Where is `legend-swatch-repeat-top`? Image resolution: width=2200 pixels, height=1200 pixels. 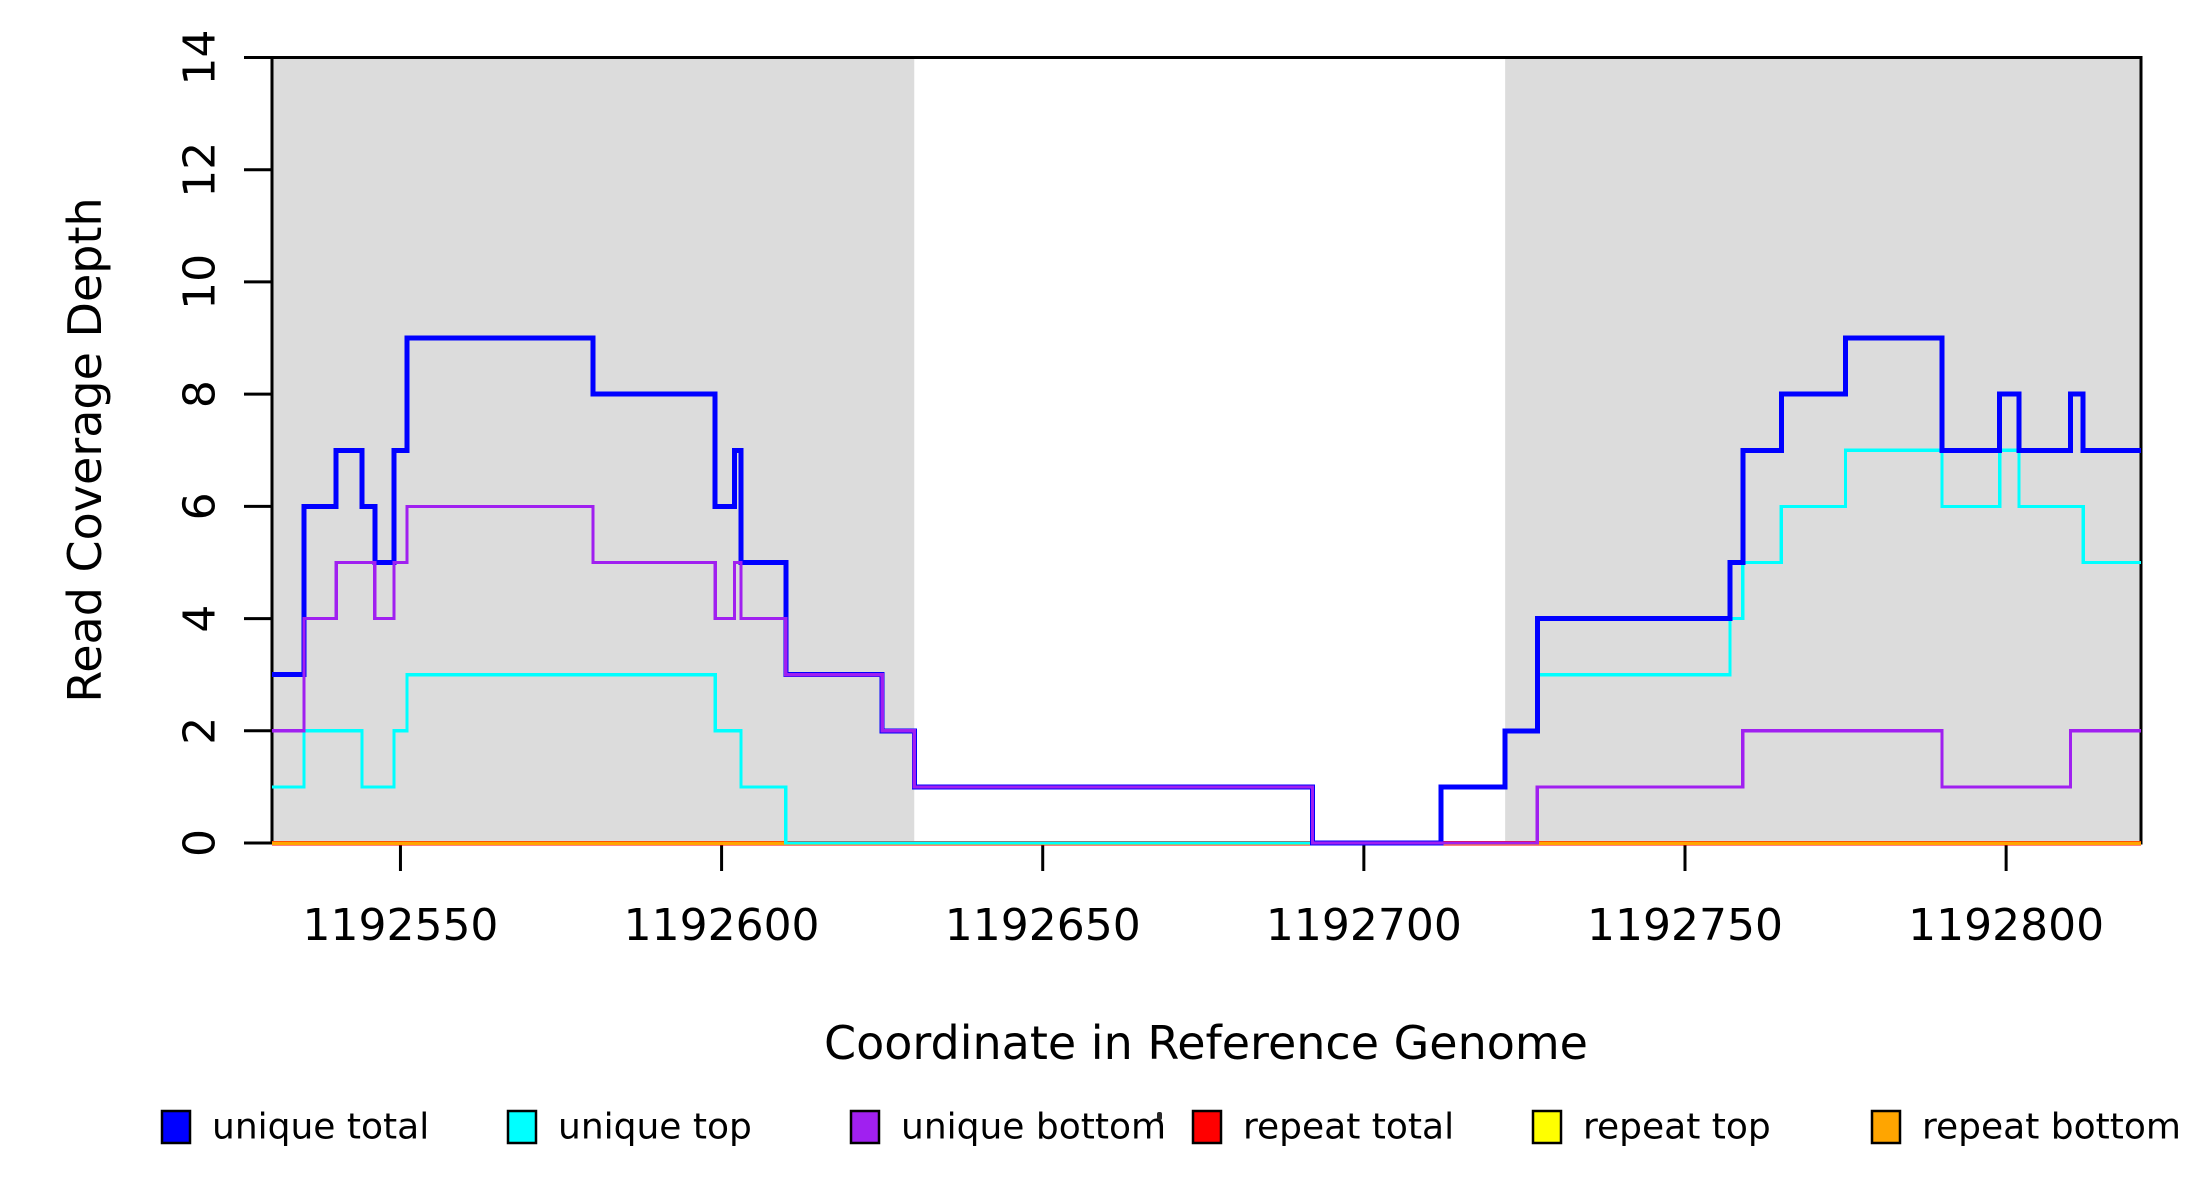
legend-swatch-repeat-top is located at coordinates (1547, 1127).